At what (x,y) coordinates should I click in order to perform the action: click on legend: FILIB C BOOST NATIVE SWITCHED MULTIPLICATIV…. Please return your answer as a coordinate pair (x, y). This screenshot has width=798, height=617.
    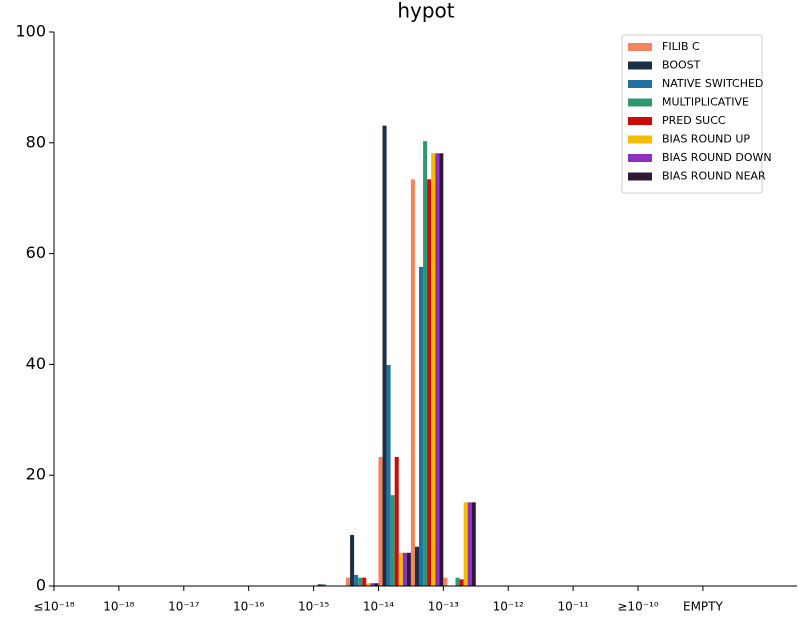
    Looking at the image, I should click on (696, 114).